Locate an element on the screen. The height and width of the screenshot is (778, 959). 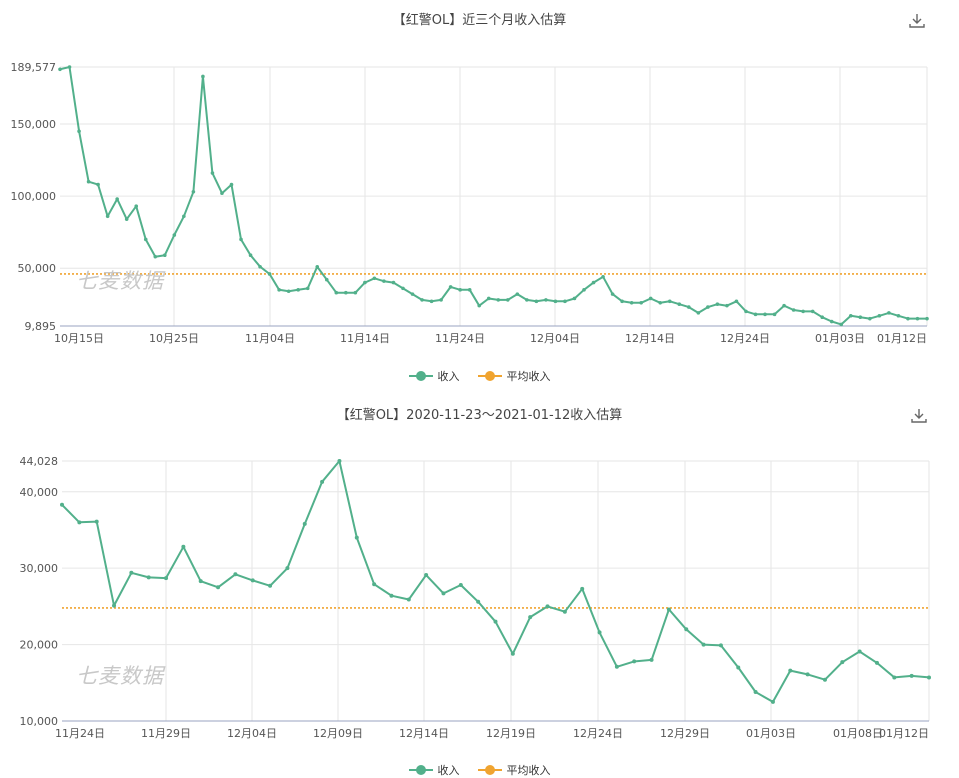
y-tick-label: 40,000 is located at coordinates (39, 492).